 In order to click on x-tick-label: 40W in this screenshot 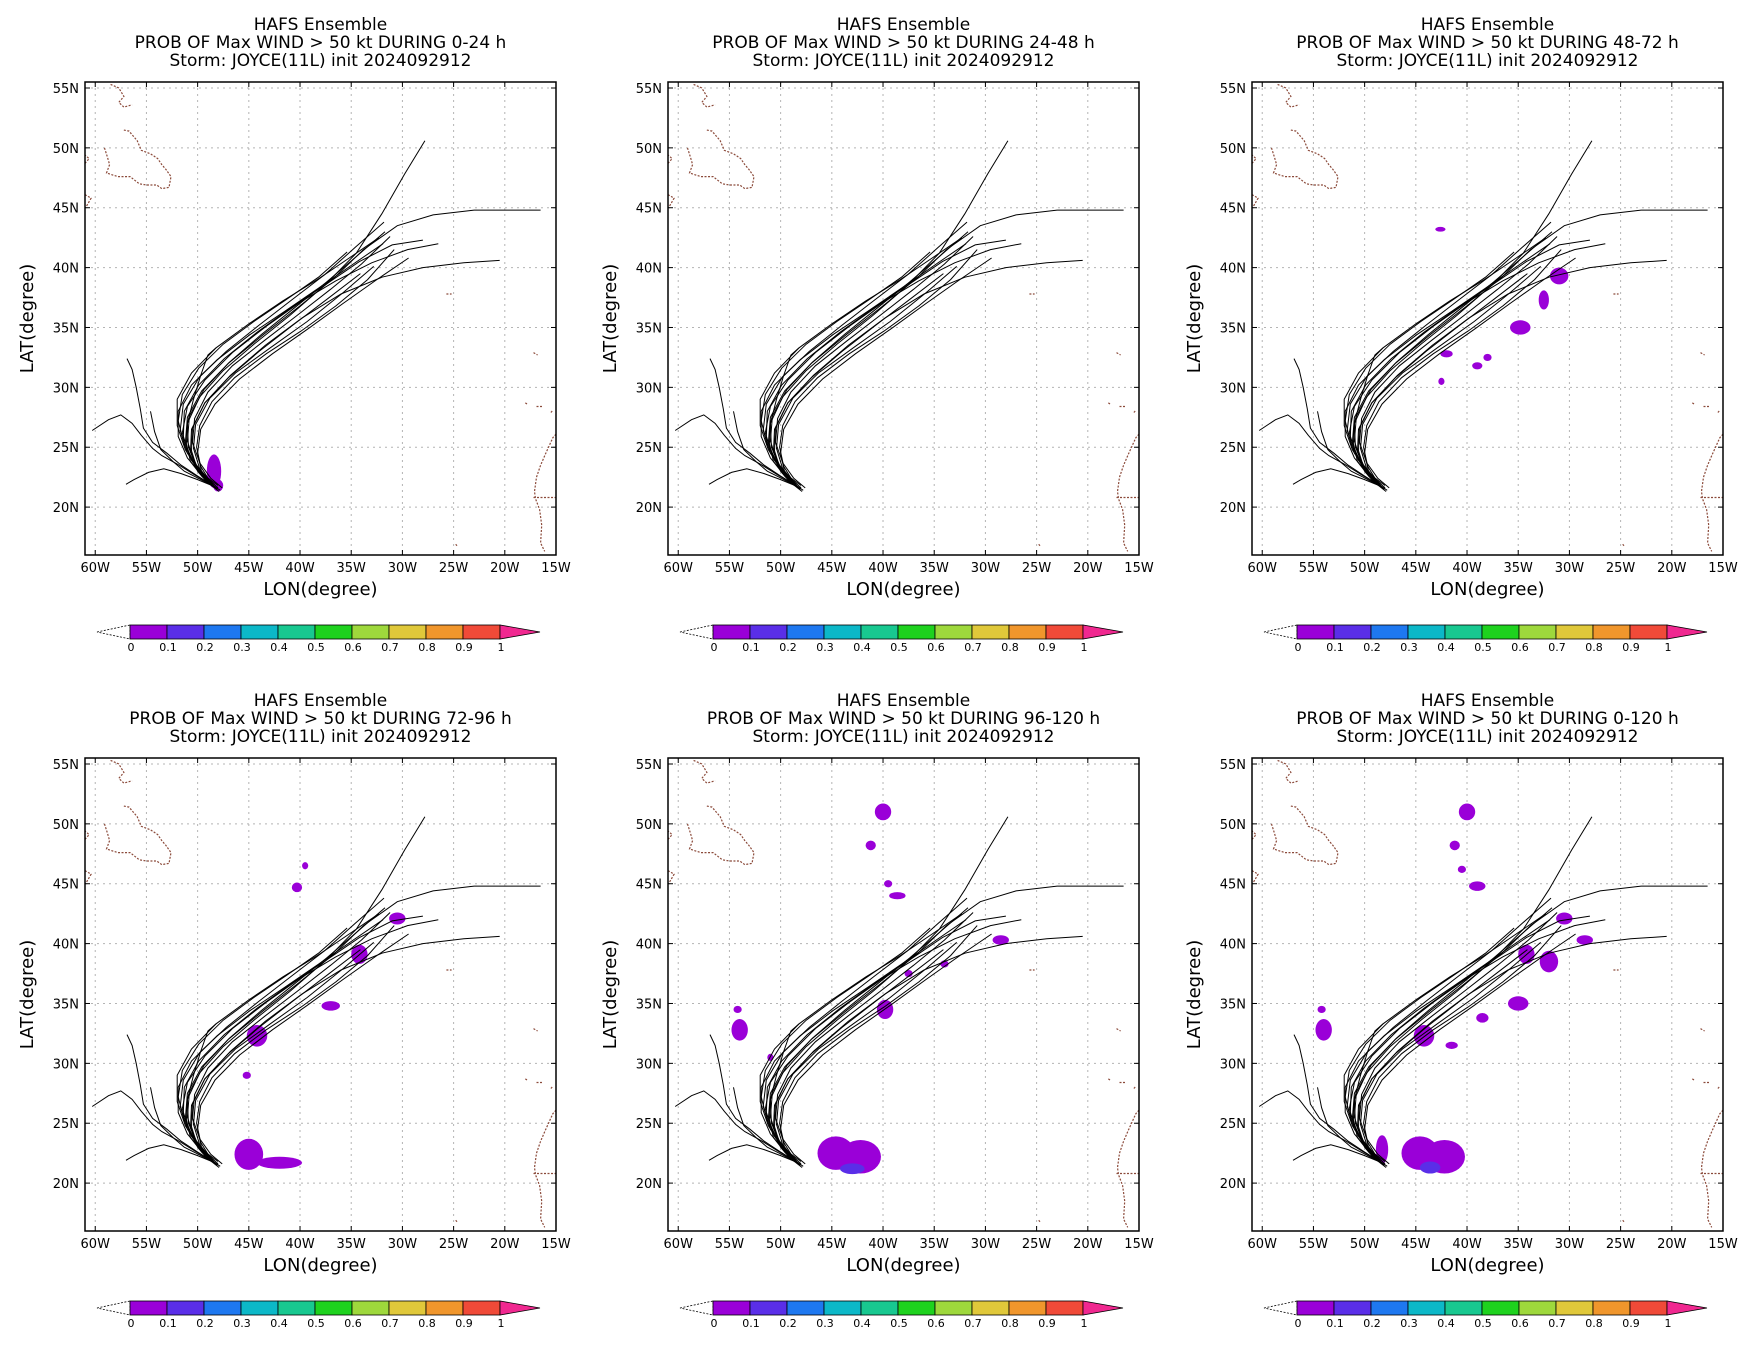, I will do `click(1467, 1244)`.